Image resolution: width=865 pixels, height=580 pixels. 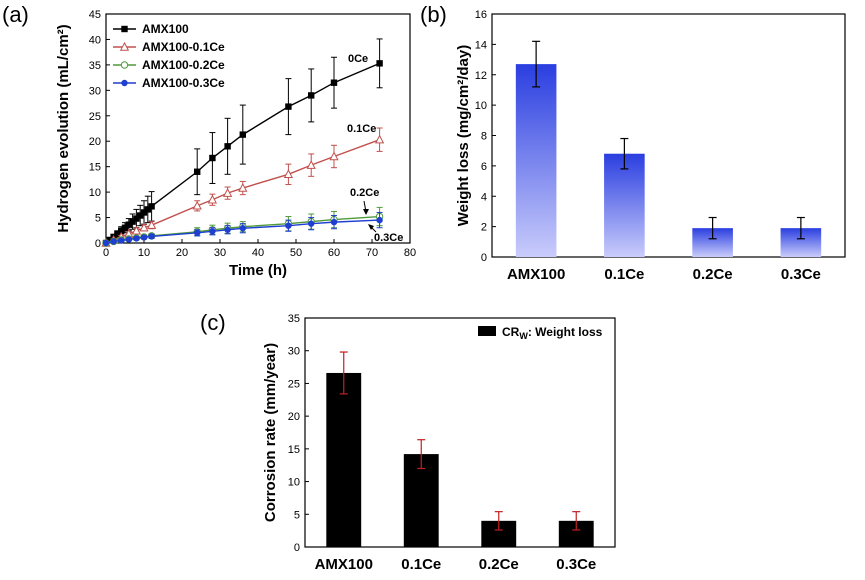 What do you see at coordinates (481, 45) in the screenshot?
I see `panel-b-y-tick-label: 14` at bounding box center [481, 45].